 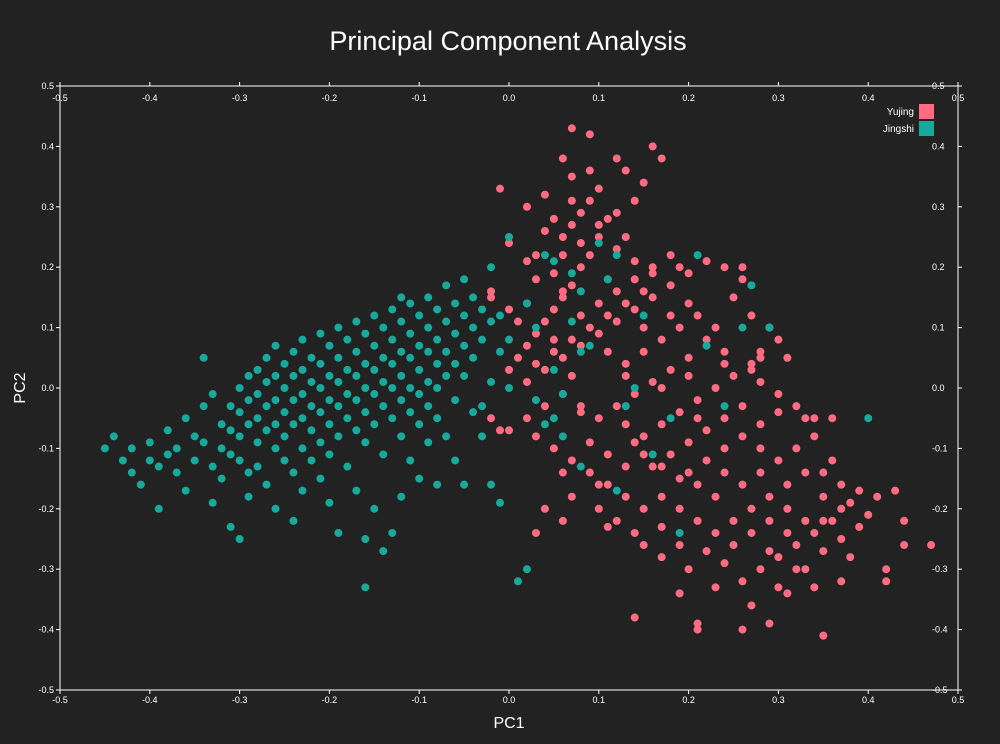 I want to click on y-tick-label-right: 0.3, so click(x=938, y=207).